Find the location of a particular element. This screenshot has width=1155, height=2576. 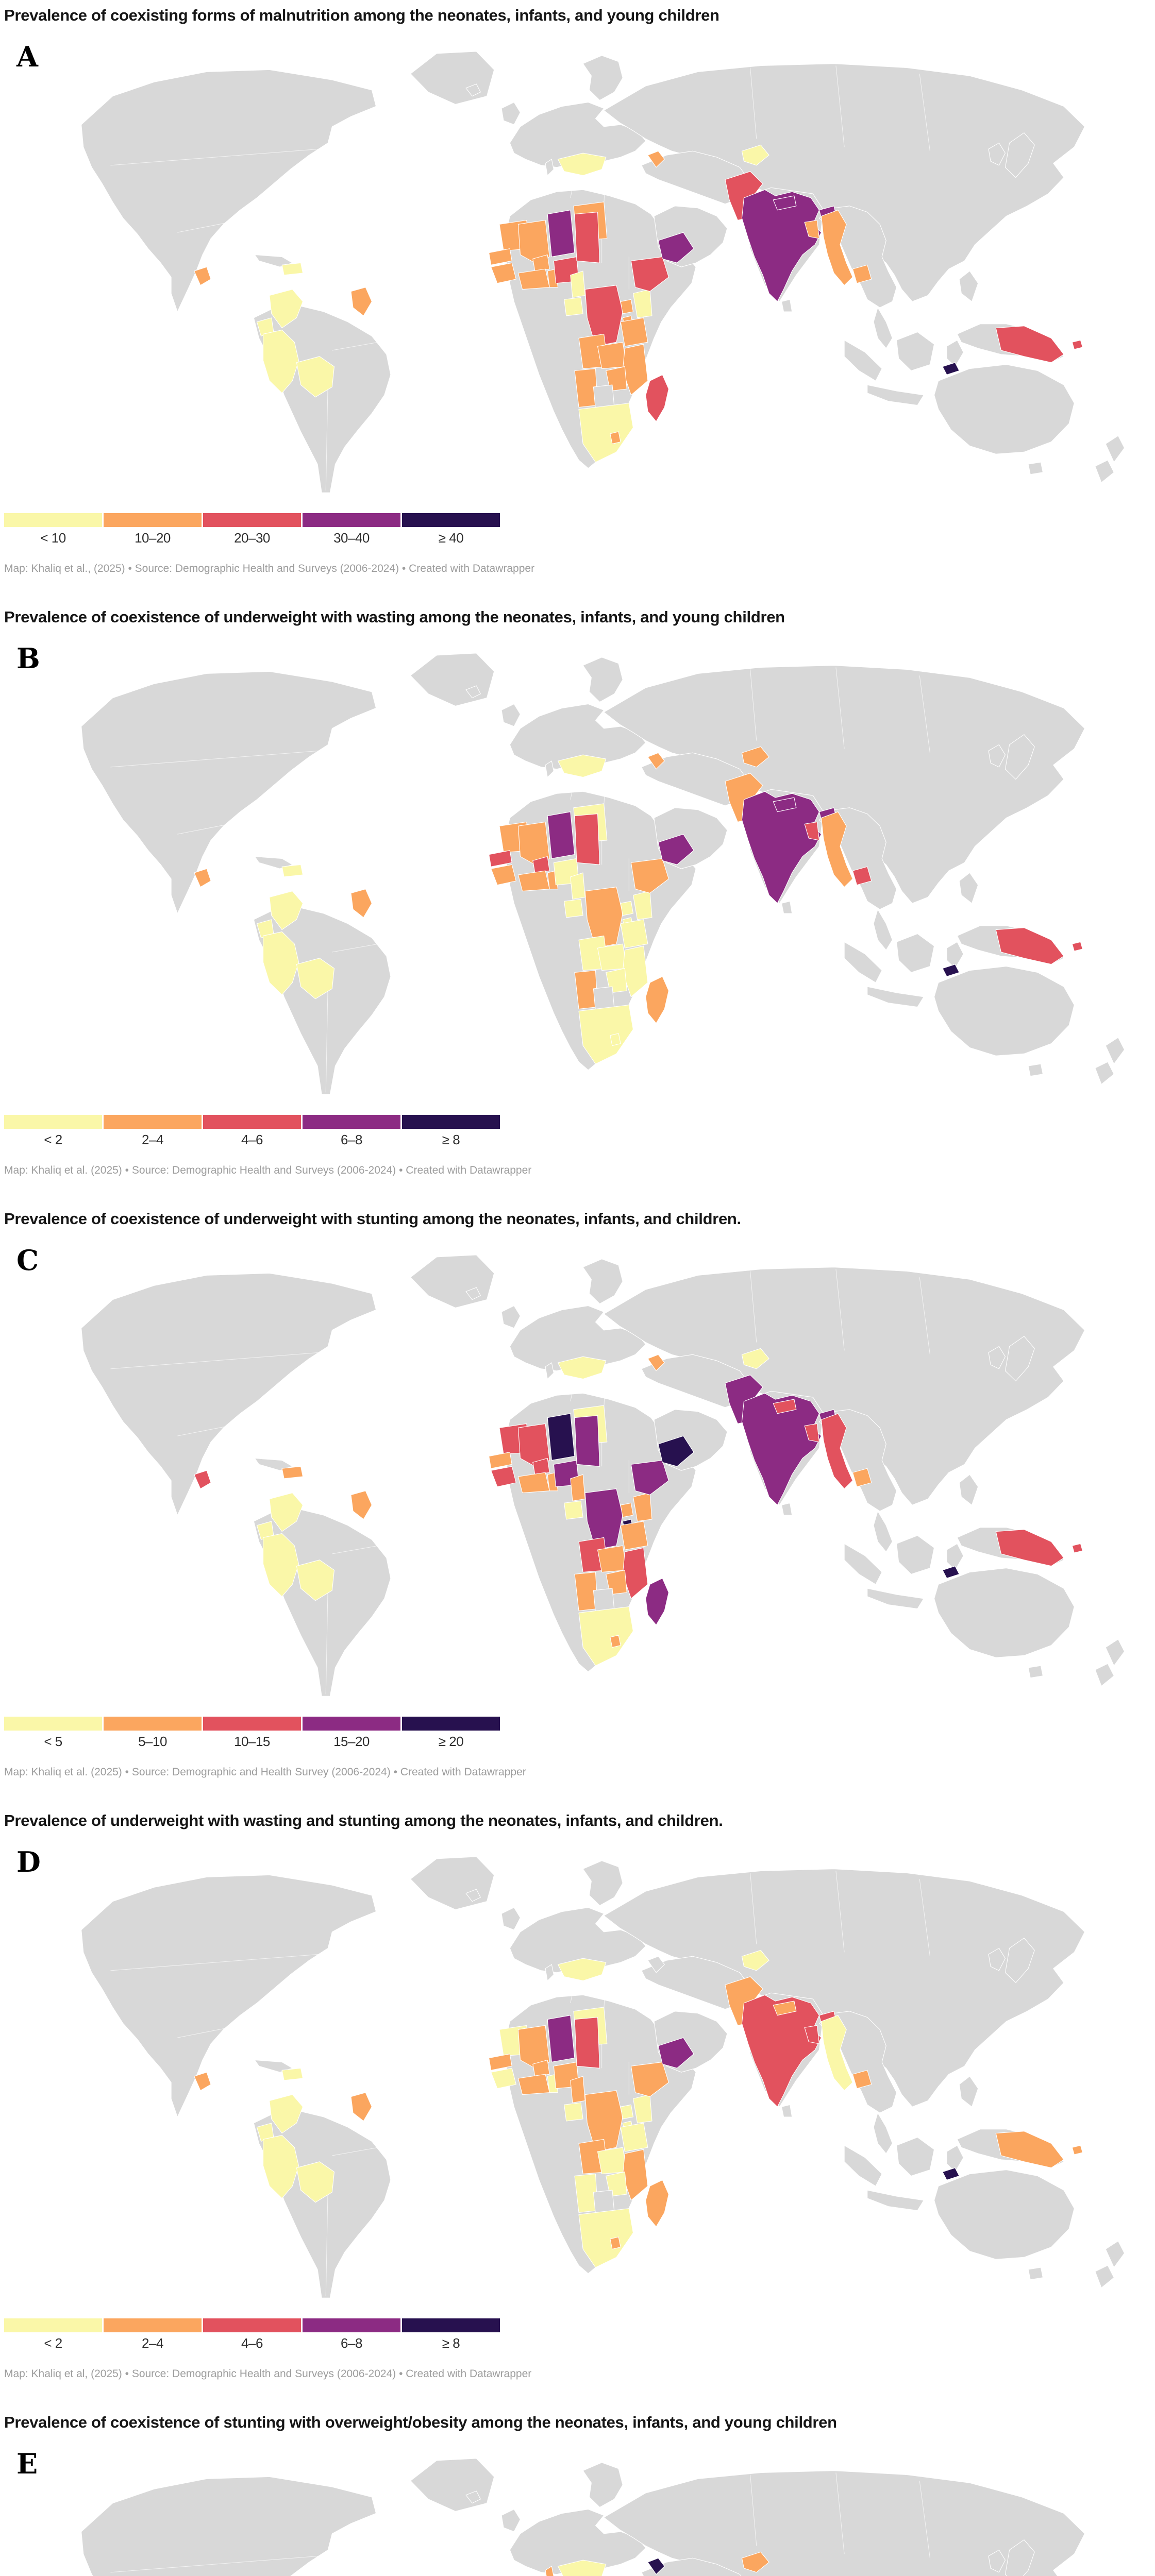

us-mexico-border is located at coordinates (245, 219).